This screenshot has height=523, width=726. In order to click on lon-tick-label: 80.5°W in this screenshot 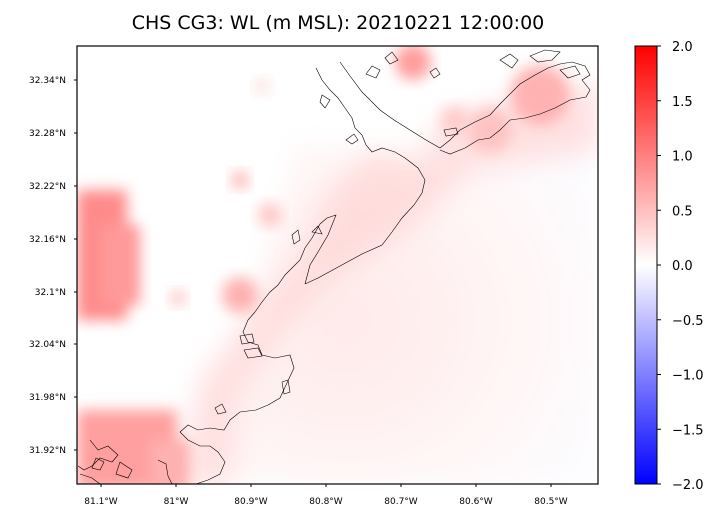, I will do `click(551, 502)`.